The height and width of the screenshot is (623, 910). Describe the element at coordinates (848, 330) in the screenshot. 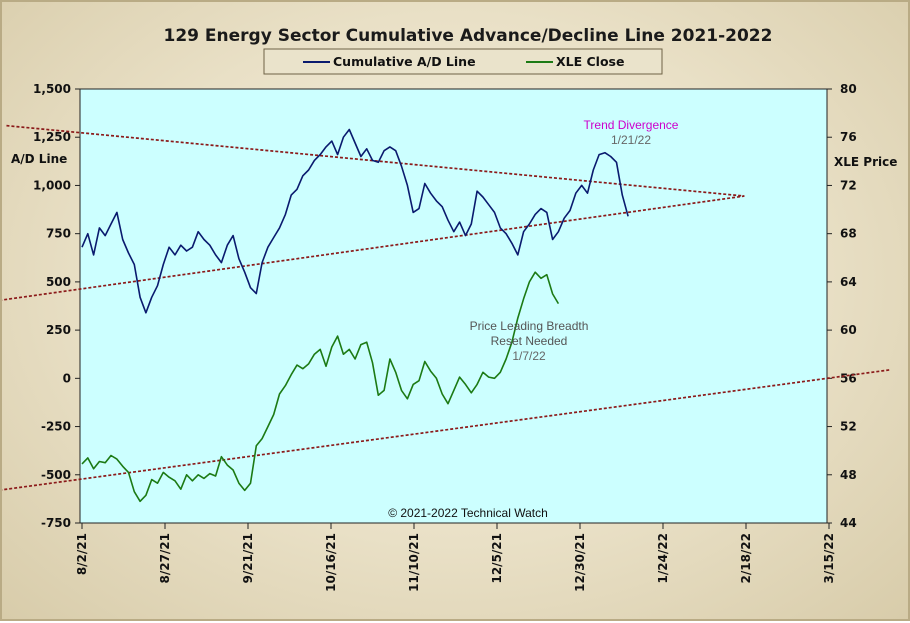

I see `y-right-tick-label: 60` at that location.